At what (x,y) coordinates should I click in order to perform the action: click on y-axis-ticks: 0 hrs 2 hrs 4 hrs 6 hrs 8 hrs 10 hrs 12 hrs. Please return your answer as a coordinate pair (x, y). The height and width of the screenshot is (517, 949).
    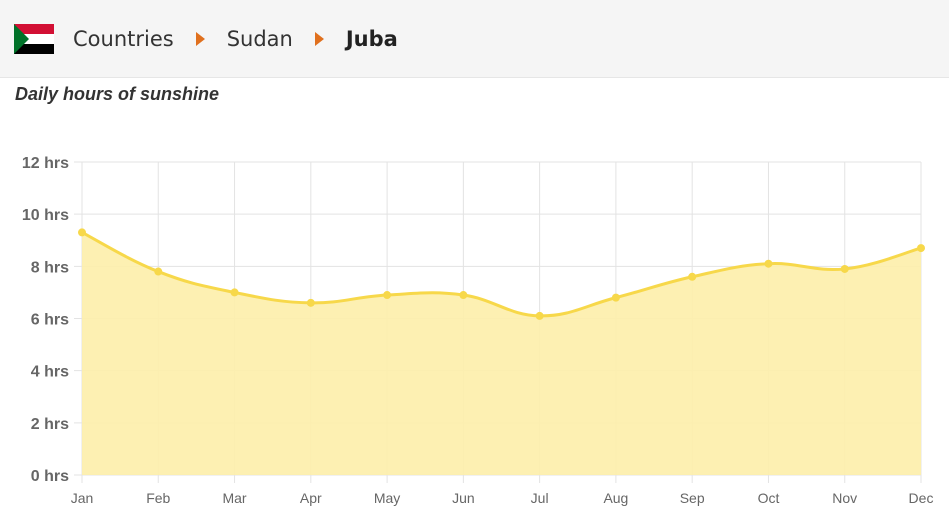
    Looking at the image, I should click on (45, 320).